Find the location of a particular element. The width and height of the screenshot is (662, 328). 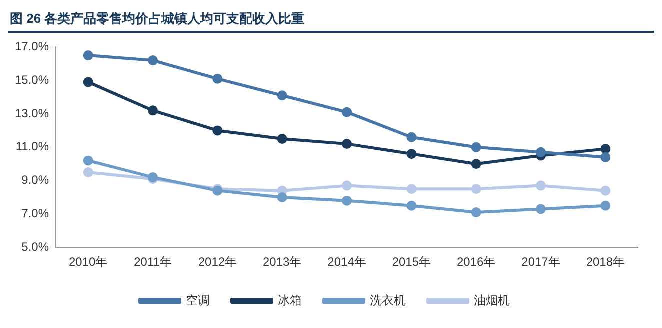

x-tick-label: 2010年 is located at coordinates (88, 262).